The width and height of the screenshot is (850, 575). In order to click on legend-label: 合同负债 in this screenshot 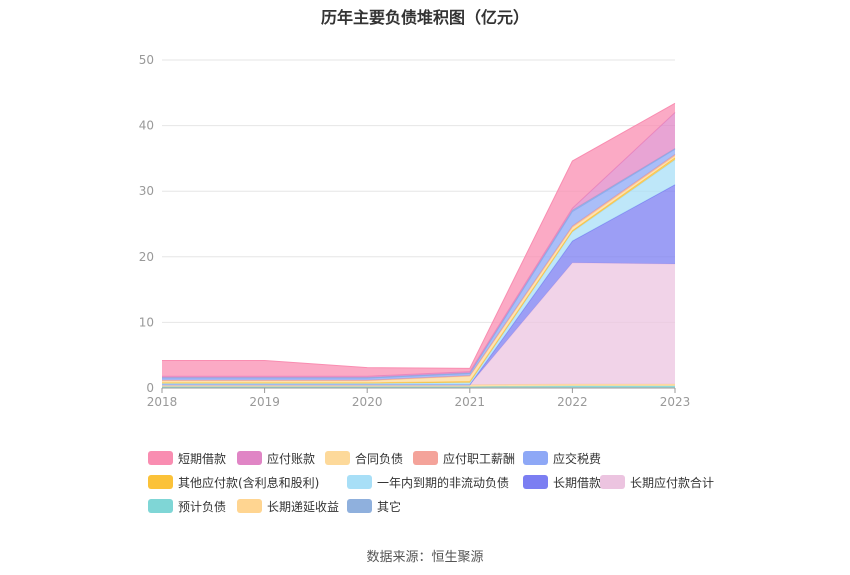, I will do `click(379, 458)`.